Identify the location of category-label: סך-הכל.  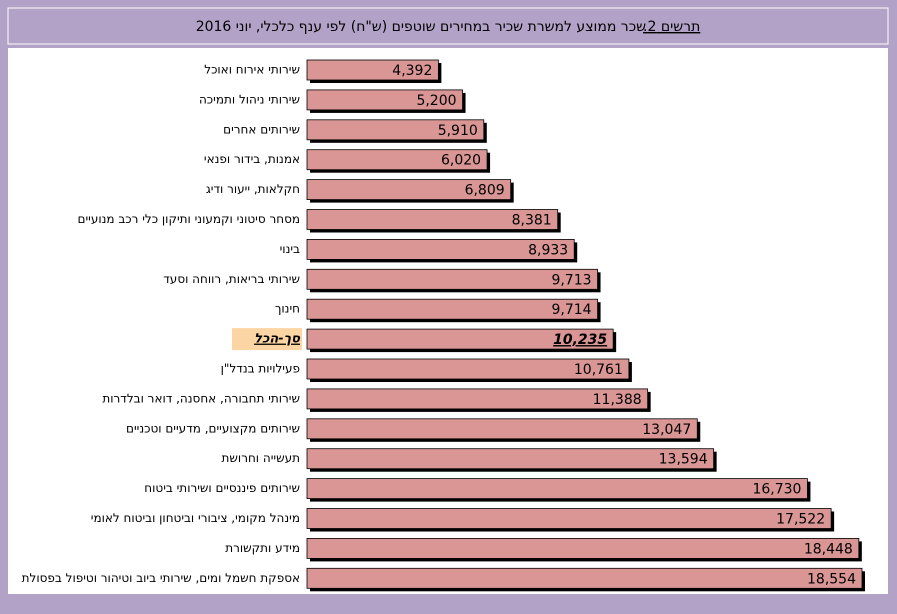
(277, 339).